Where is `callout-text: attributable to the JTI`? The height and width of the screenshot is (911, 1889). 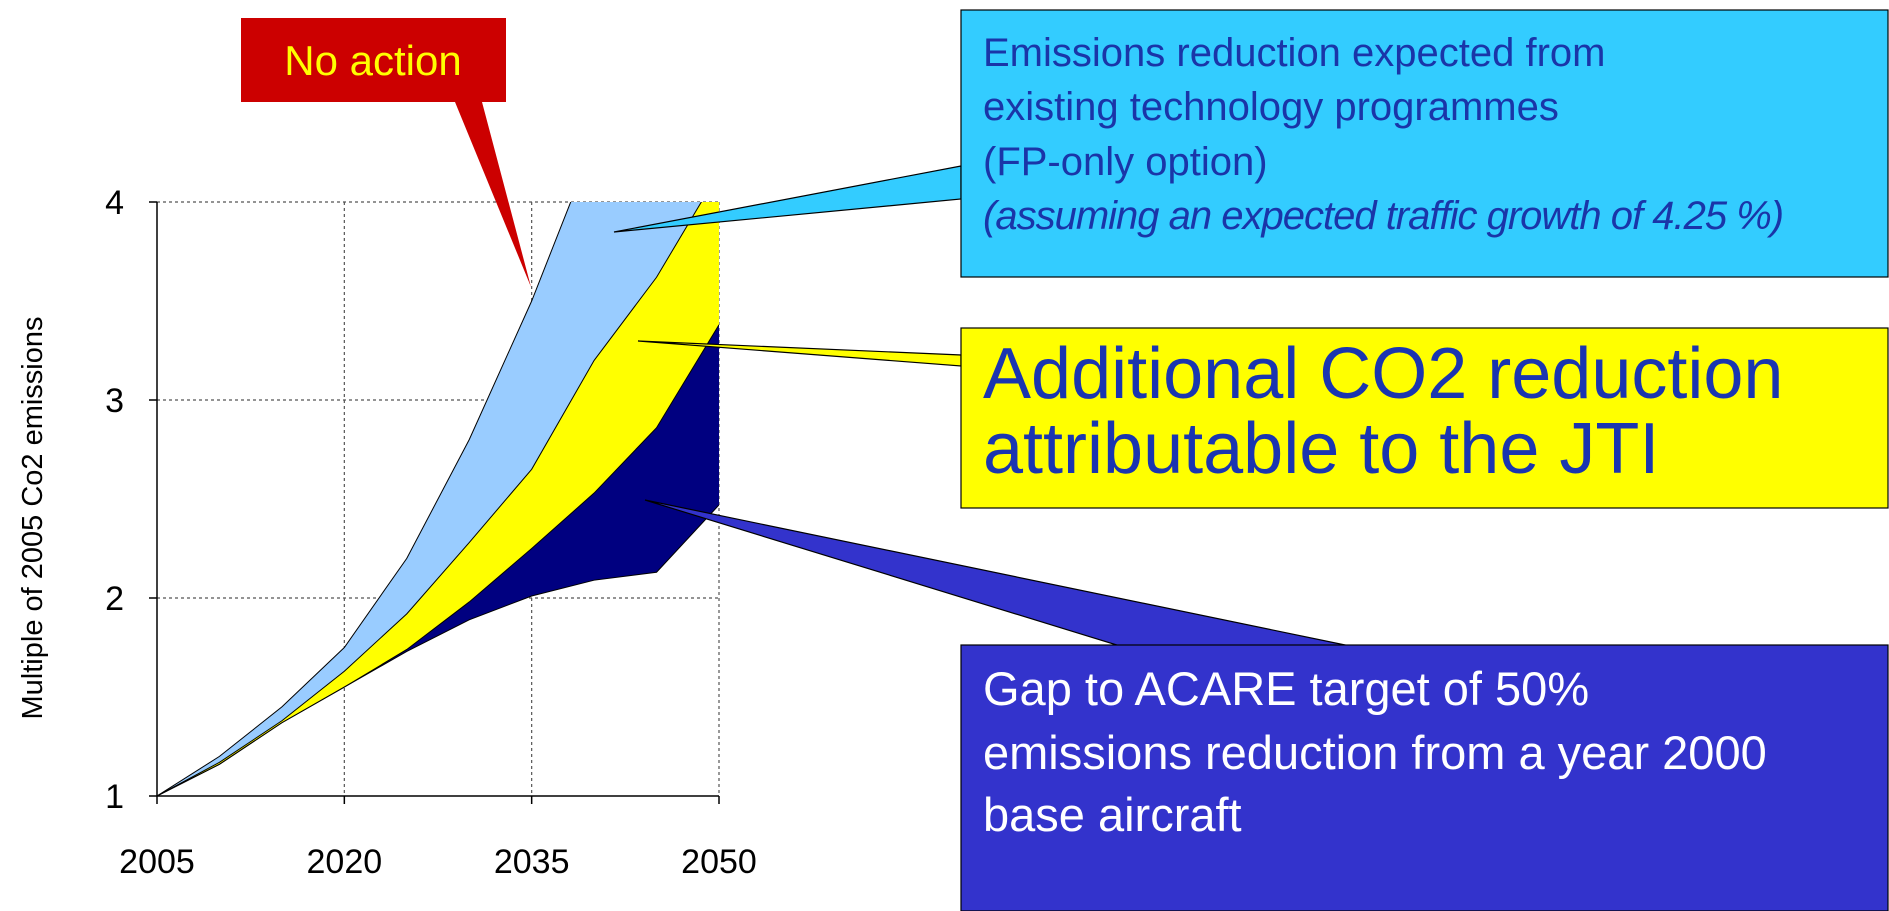 callout-text: attributable to the JTI is located at coordinates (1321, 449).